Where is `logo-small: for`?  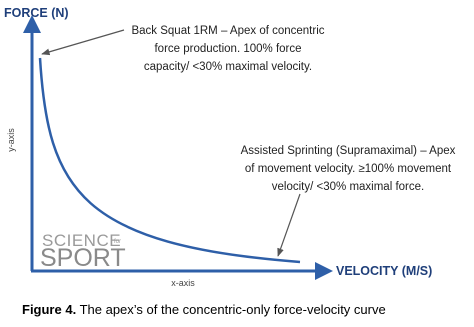
logo-small: for is located at coordinates (117, 242).